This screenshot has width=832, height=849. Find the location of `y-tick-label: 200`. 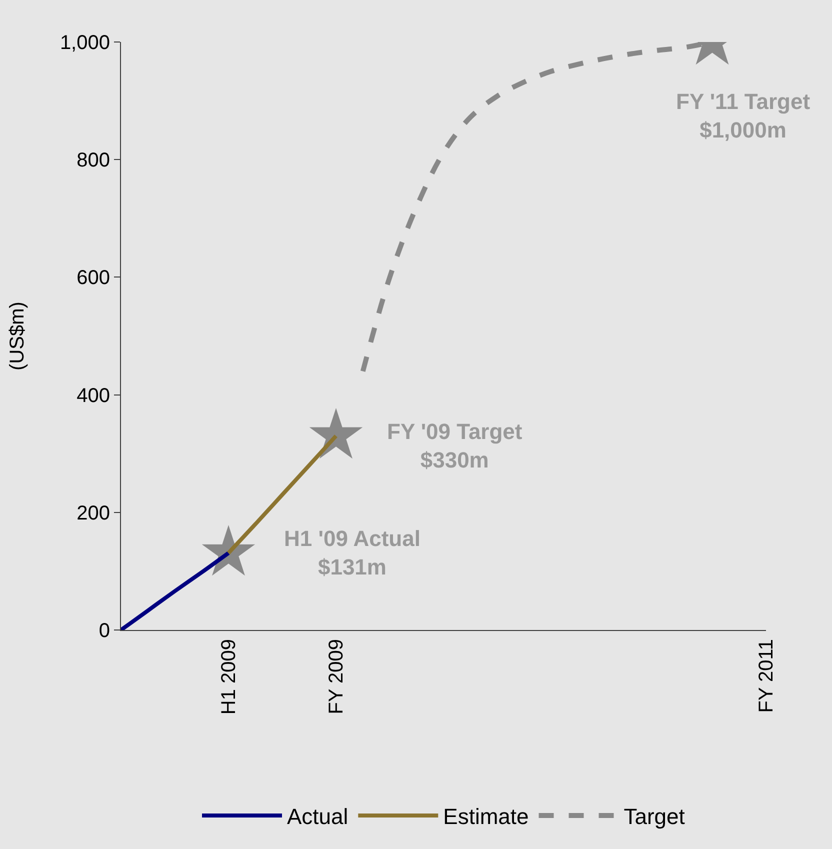

y-tick-label: 200 is located at coordinates (93, 513).